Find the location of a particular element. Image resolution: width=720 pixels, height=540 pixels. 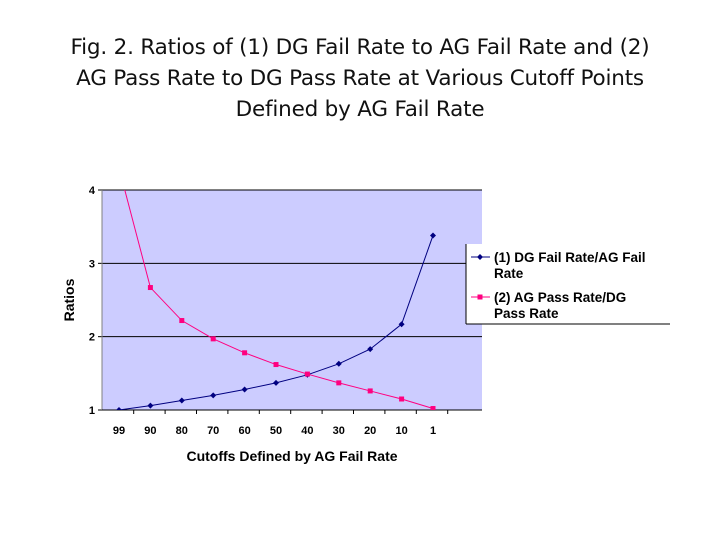

x-axis-title: Cutoffs Defined by AG Fail Rate is located at coordinates (291, 456).